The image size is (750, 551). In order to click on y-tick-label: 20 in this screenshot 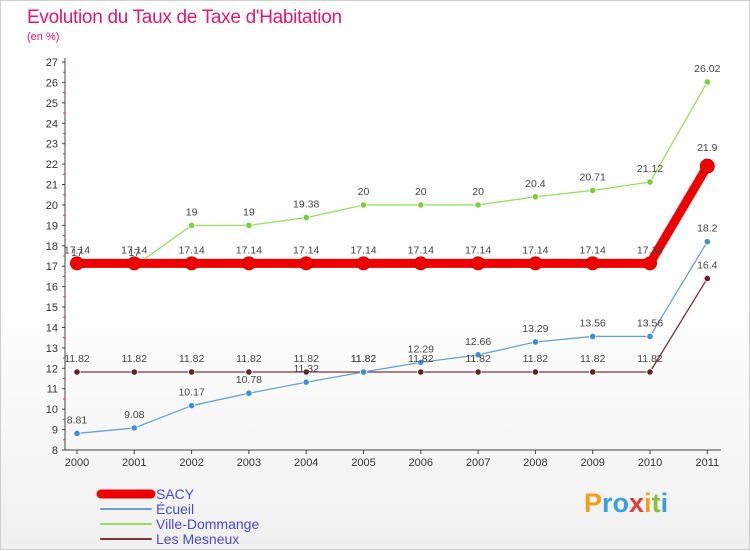, I will do `click(52, 206)`.